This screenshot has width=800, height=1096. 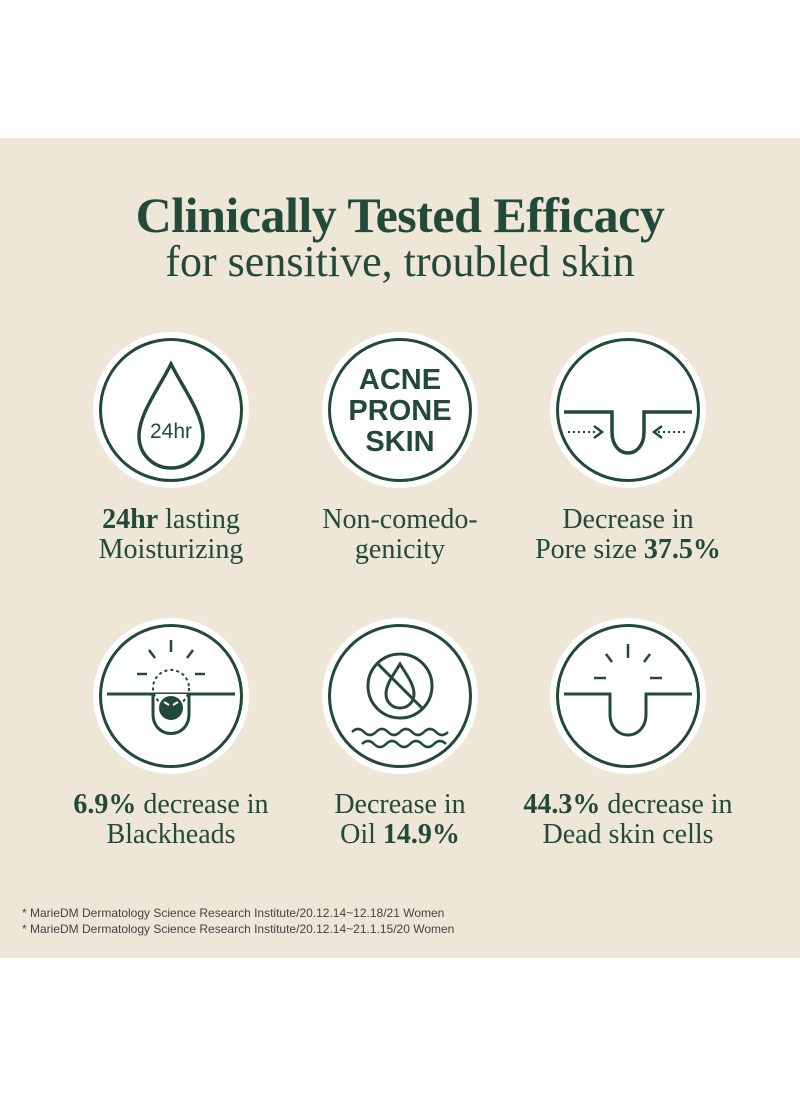 I want to click on water-drop-badge: 24hr, so click(x=171, y=410).